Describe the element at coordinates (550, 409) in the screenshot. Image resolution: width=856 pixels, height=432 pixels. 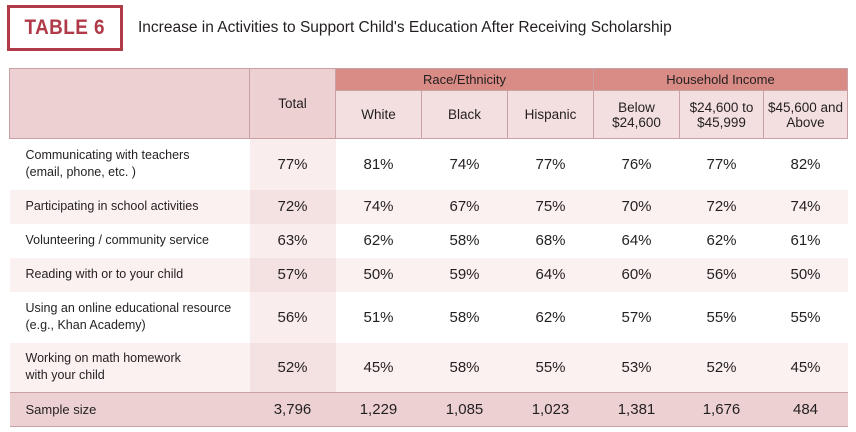
I see `sample-hispanic: 1,023` at that location.